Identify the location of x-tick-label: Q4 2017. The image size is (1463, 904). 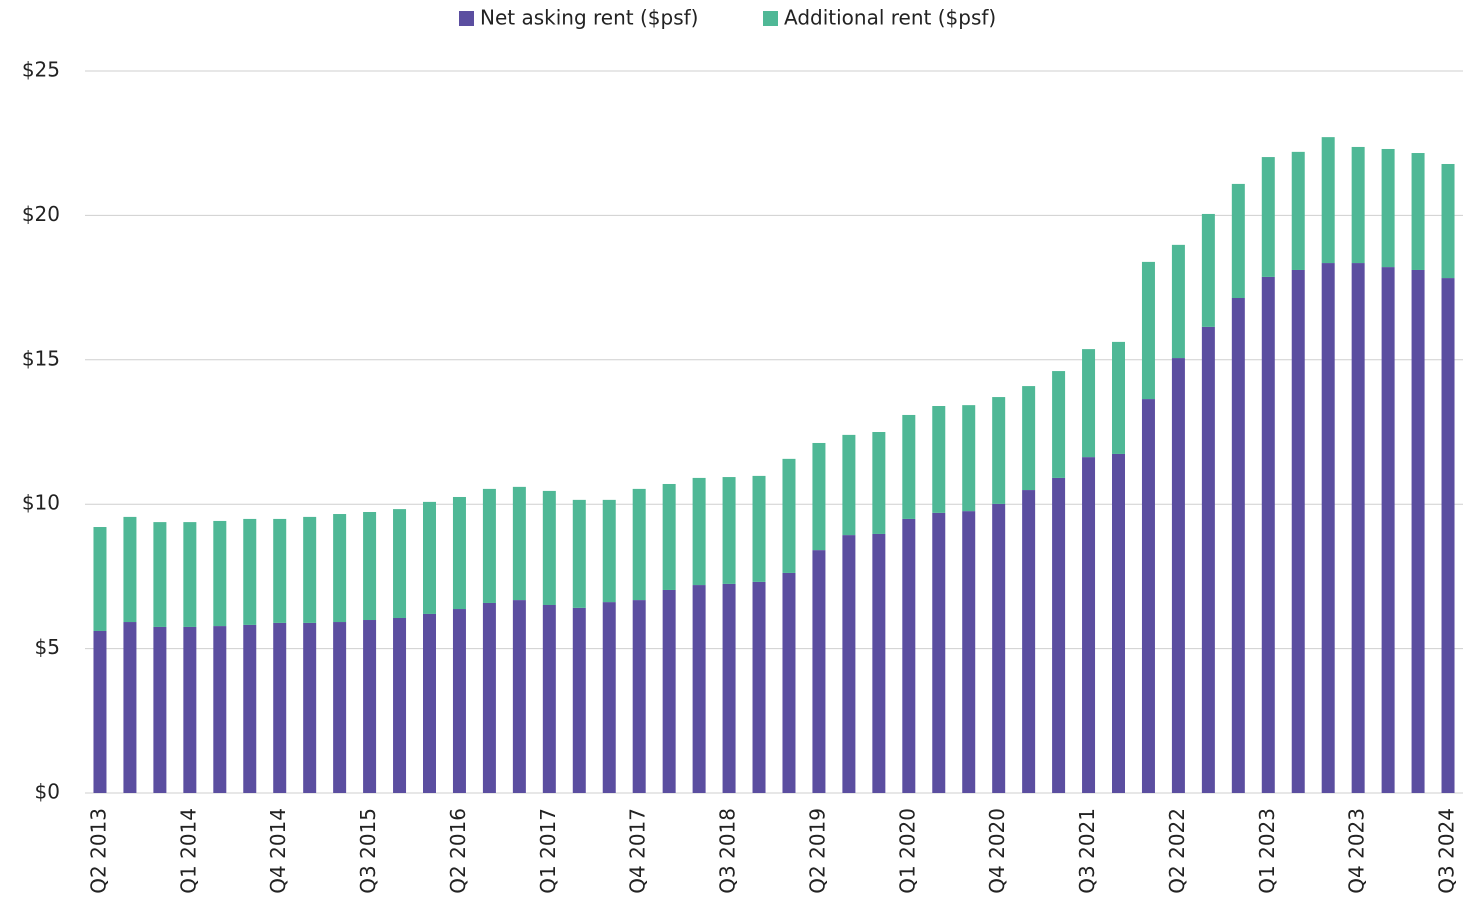
(638, 851).